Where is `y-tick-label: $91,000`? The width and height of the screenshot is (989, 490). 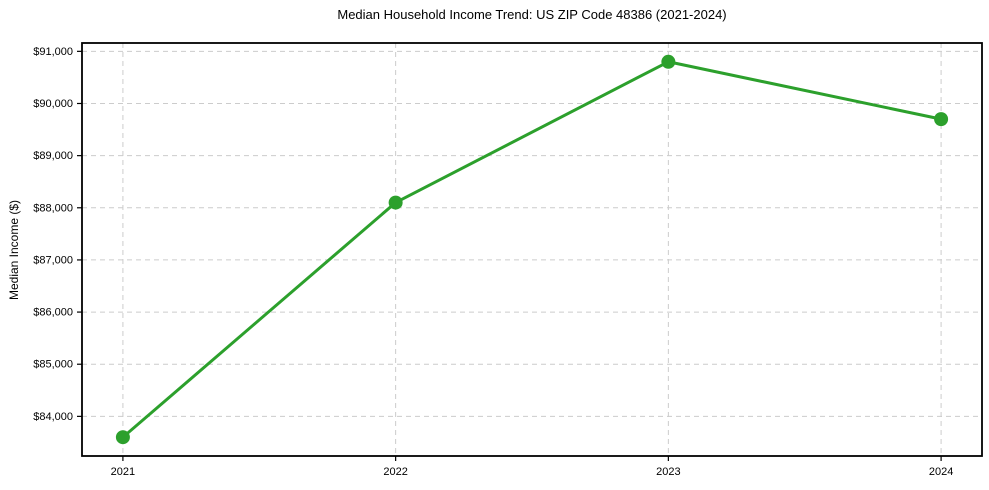
y-tick-label: $91,000 is located at coordinates (53, 52).